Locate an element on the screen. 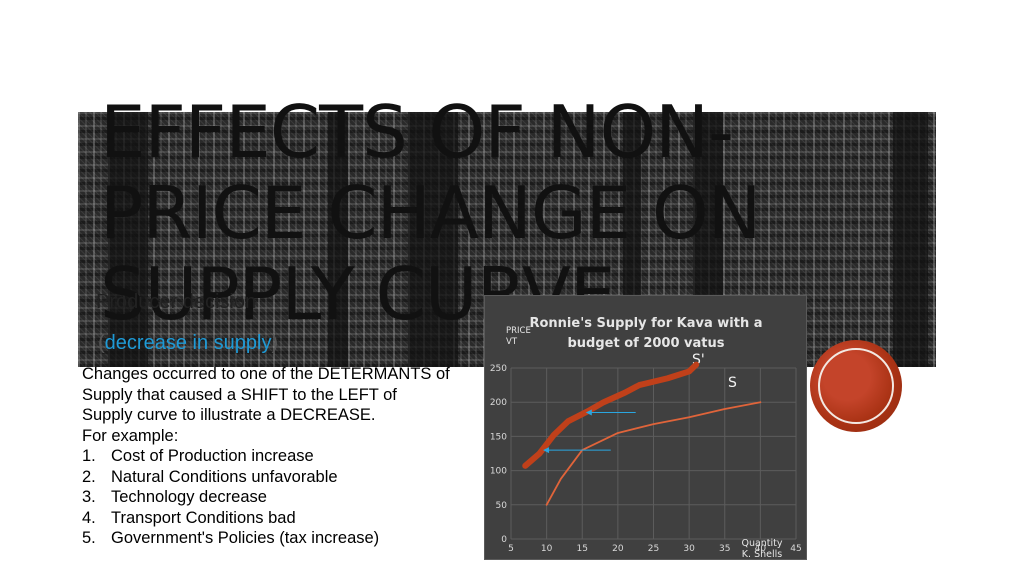 The height and width of the screenshot is (575, 1024). list-text: Government's Policies (tax increase) is located at coordinates (245, 538).